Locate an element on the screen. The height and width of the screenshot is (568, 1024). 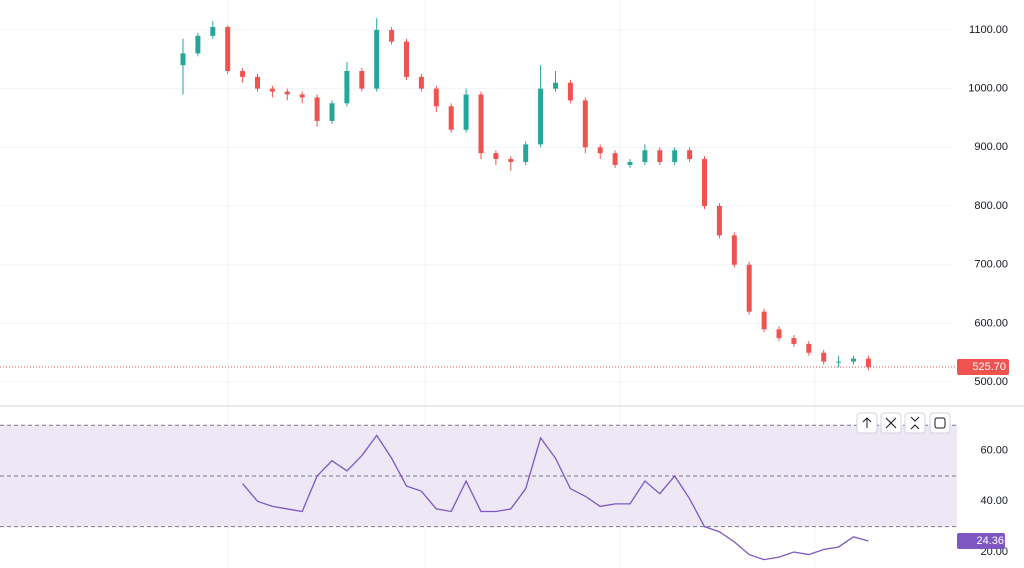
y-tick-label: 800.00 is located at coordinates (991, 206).